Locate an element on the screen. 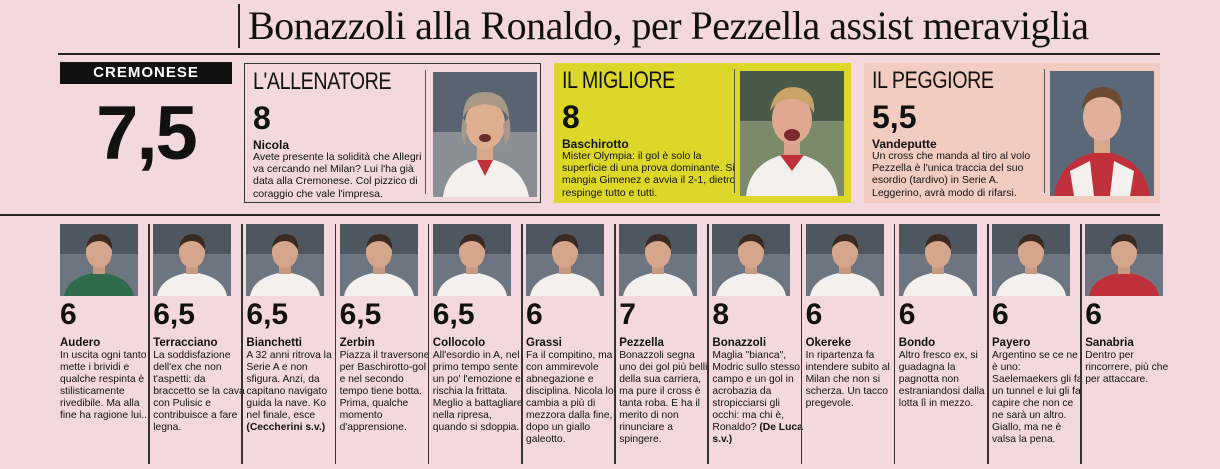 This screenshot has width=1220, height=469. player-name: Collocolo is located at coordinates (459, 343).